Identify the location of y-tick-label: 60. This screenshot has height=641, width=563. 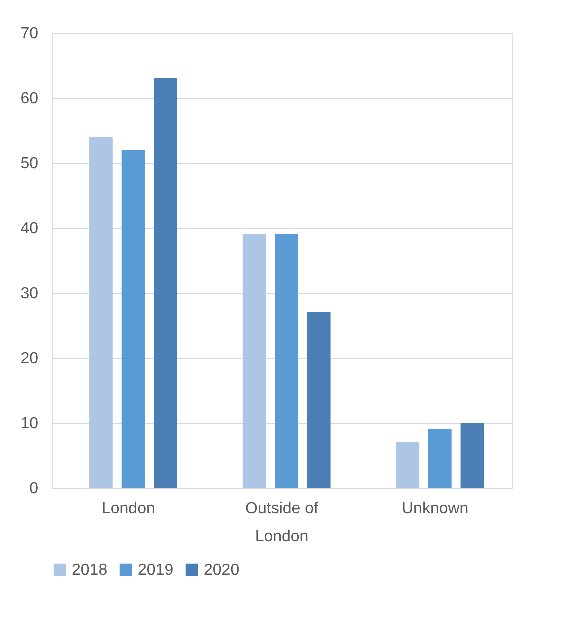
(29, 99).